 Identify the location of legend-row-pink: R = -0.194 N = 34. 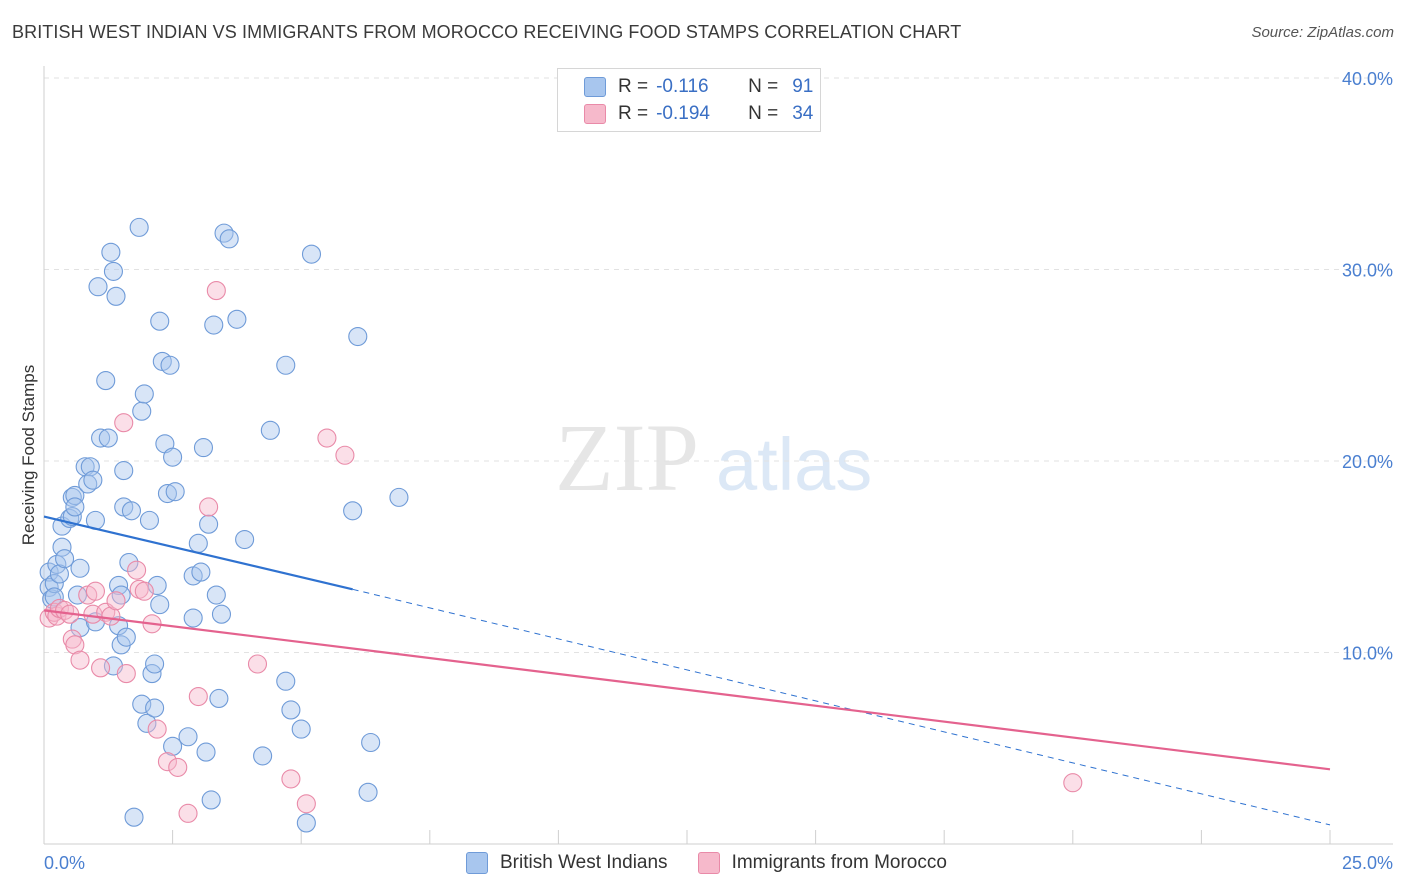
(698, 114).